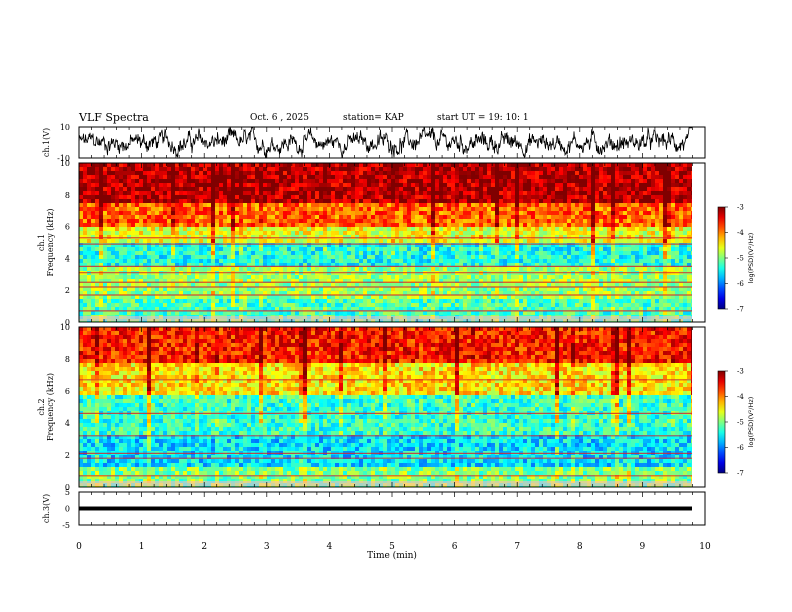 The height and width of the screenshot is (612, 792). What do you see at coordinates (385, 318) in the screenshot?
I see `ch1-spectrogram-lowfreq-strip` at bounding box center [385, 318].